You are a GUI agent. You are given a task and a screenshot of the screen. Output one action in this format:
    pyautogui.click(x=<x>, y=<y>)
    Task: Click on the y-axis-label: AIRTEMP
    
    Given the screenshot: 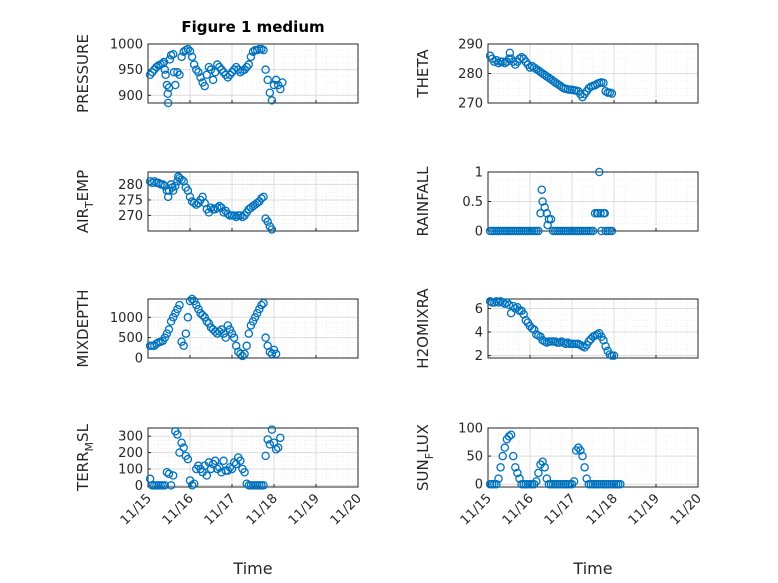 What is the action you would take?
    pyautogui.click(x=85, y=201)
    